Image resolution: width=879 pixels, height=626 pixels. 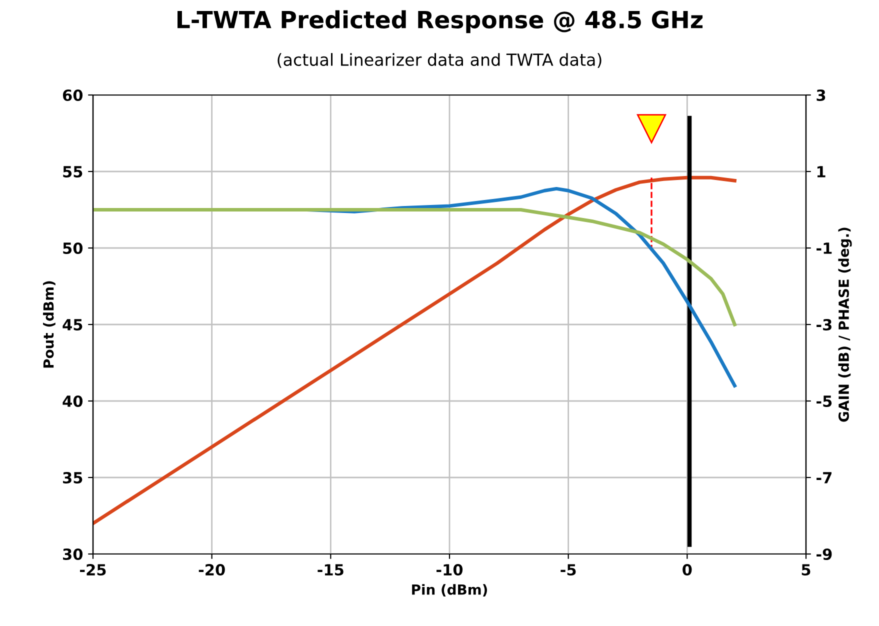 What do you see at coordinates (414, 267) in the screenshot?
I see `line-series` at bounding box center [414, 267].